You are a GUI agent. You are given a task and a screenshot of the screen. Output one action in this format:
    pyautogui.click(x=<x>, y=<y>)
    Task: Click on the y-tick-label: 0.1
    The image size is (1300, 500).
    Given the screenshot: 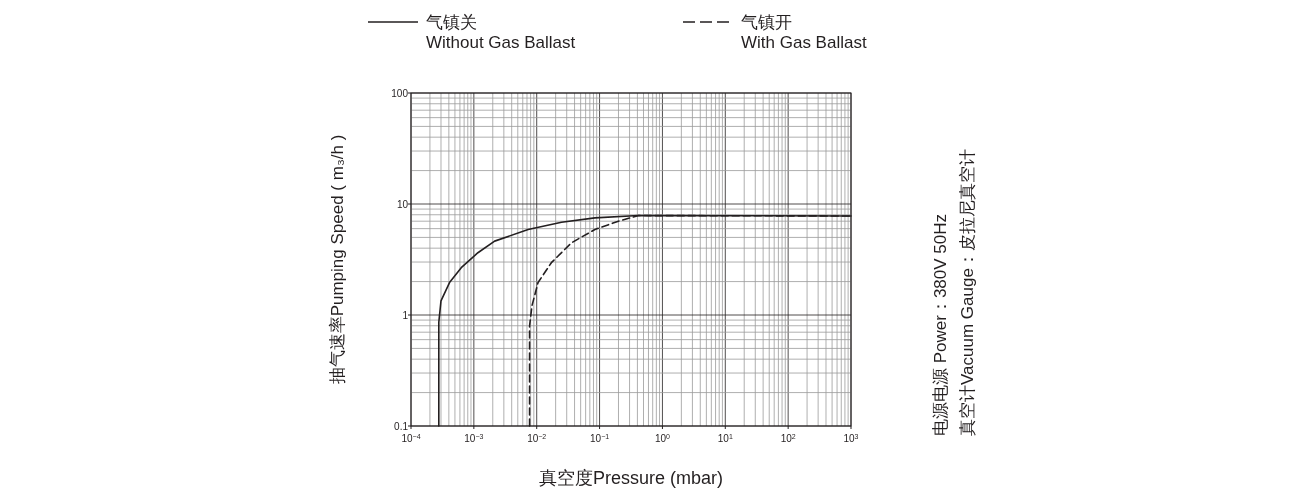 What is the action you would take?
    pyautogui.click(x=401, y=426)
    